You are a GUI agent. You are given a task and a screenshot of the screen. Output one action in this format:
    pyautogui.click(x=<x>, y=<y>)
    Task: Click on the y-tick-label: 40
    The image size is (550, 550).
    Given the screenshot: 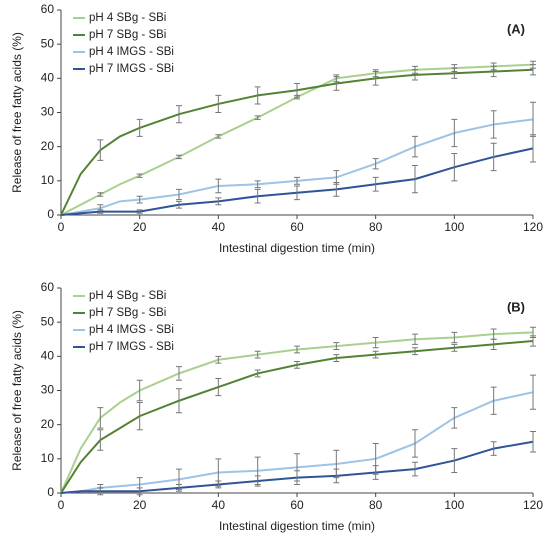 What is the action you would take?
    pyautogui.click(x=48, y=356)
    